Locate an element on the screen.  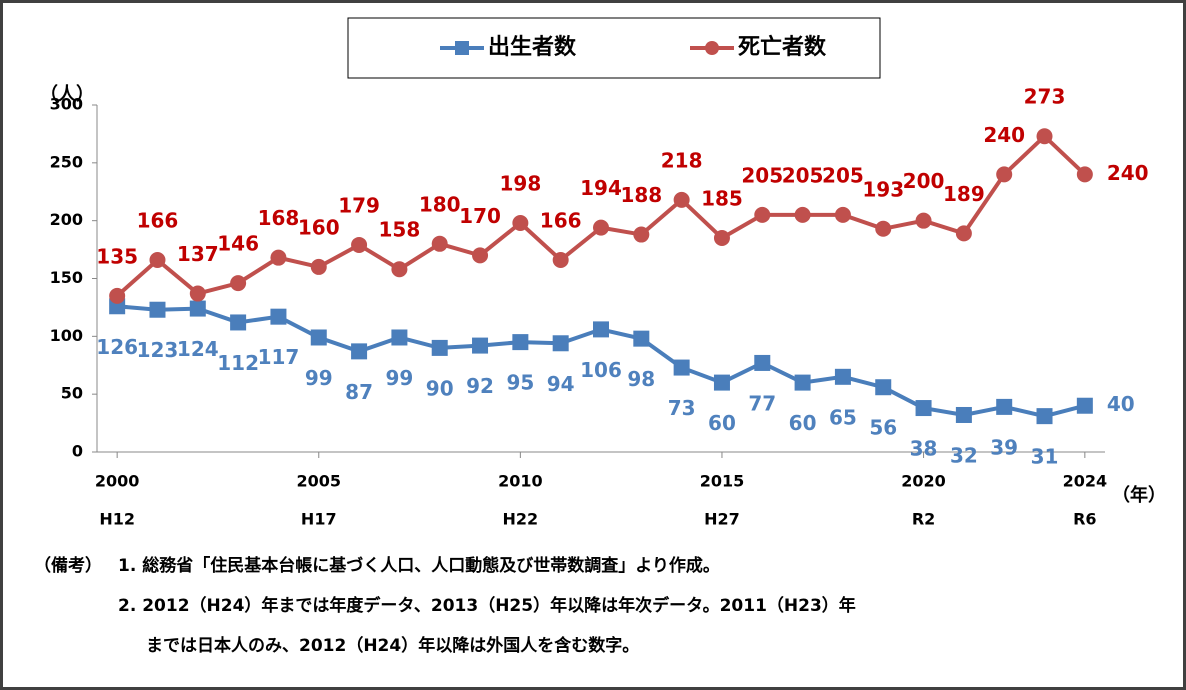
value-label: 168 is located at coordinates (279, 218).